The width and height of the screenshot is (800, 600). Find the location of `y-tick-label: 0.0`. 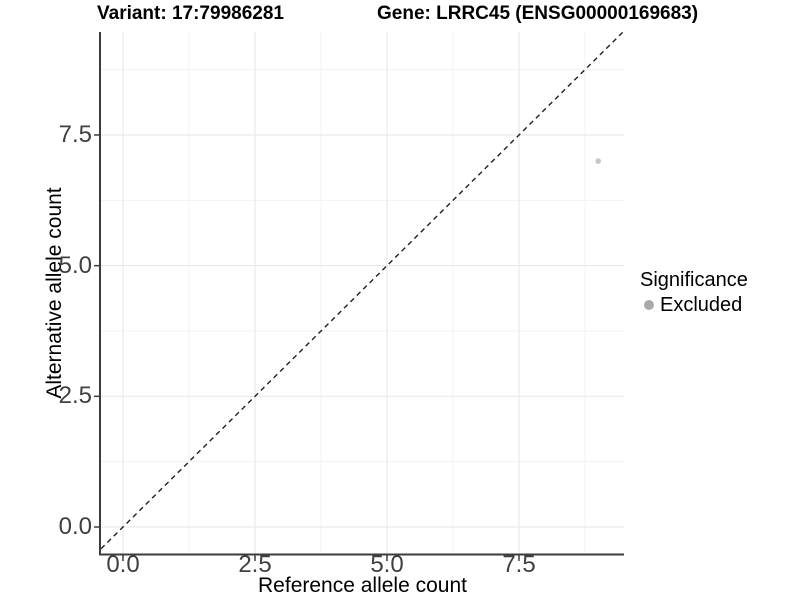

y-tick-label: 0.0 is located at coordinates (75, 526).